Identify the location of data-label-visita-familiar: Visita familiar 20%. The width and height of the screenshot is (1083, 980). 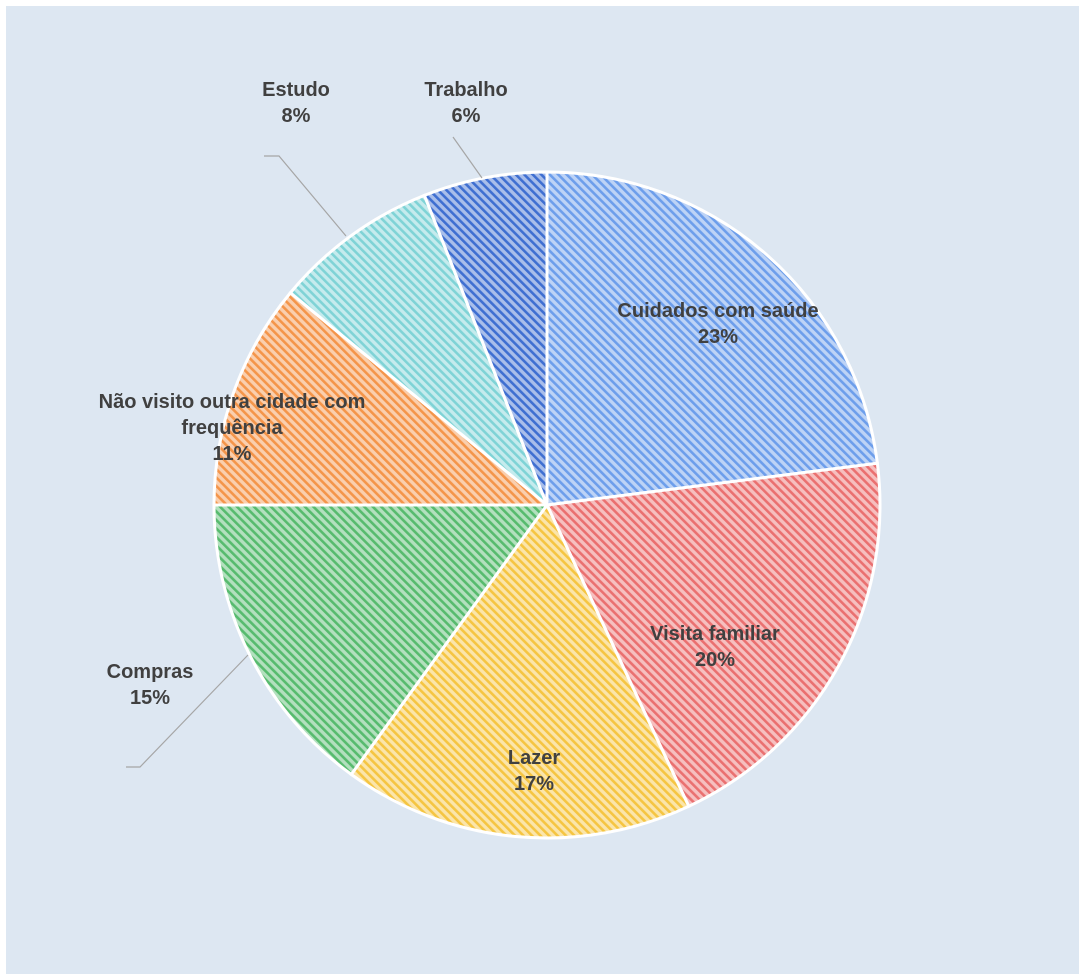
(715, 647).